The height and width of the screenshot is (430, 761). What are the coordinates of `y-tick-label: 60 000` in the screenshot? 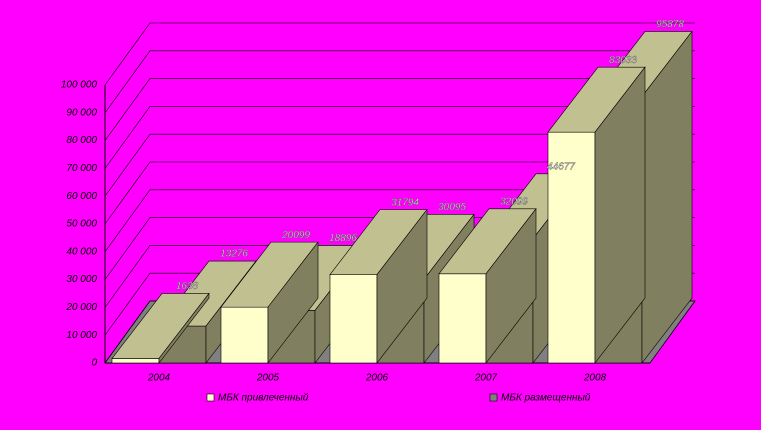 It's located at (81, 196).